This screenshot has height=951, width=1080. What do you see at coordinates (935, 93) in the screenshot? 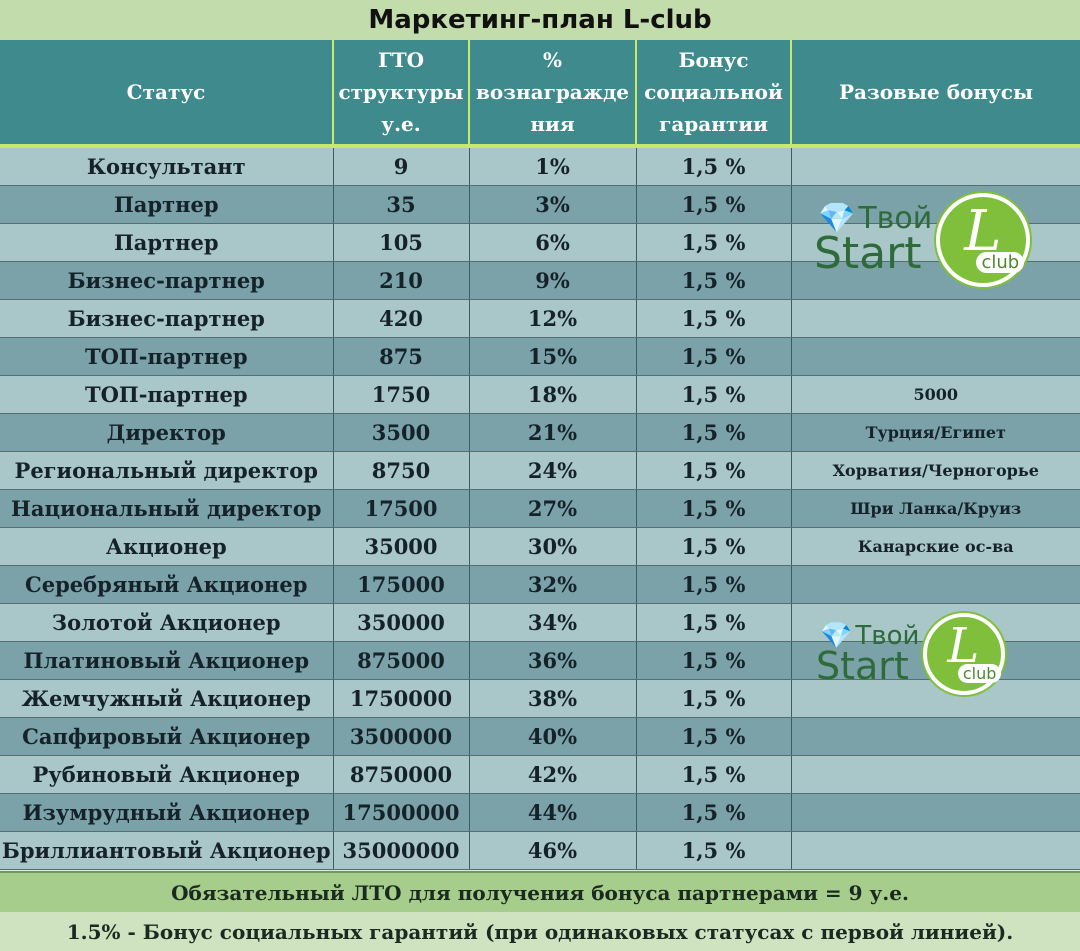
I see `header-one-time-bonuses: Разовые бонусы` at bounding box center [935, 93].